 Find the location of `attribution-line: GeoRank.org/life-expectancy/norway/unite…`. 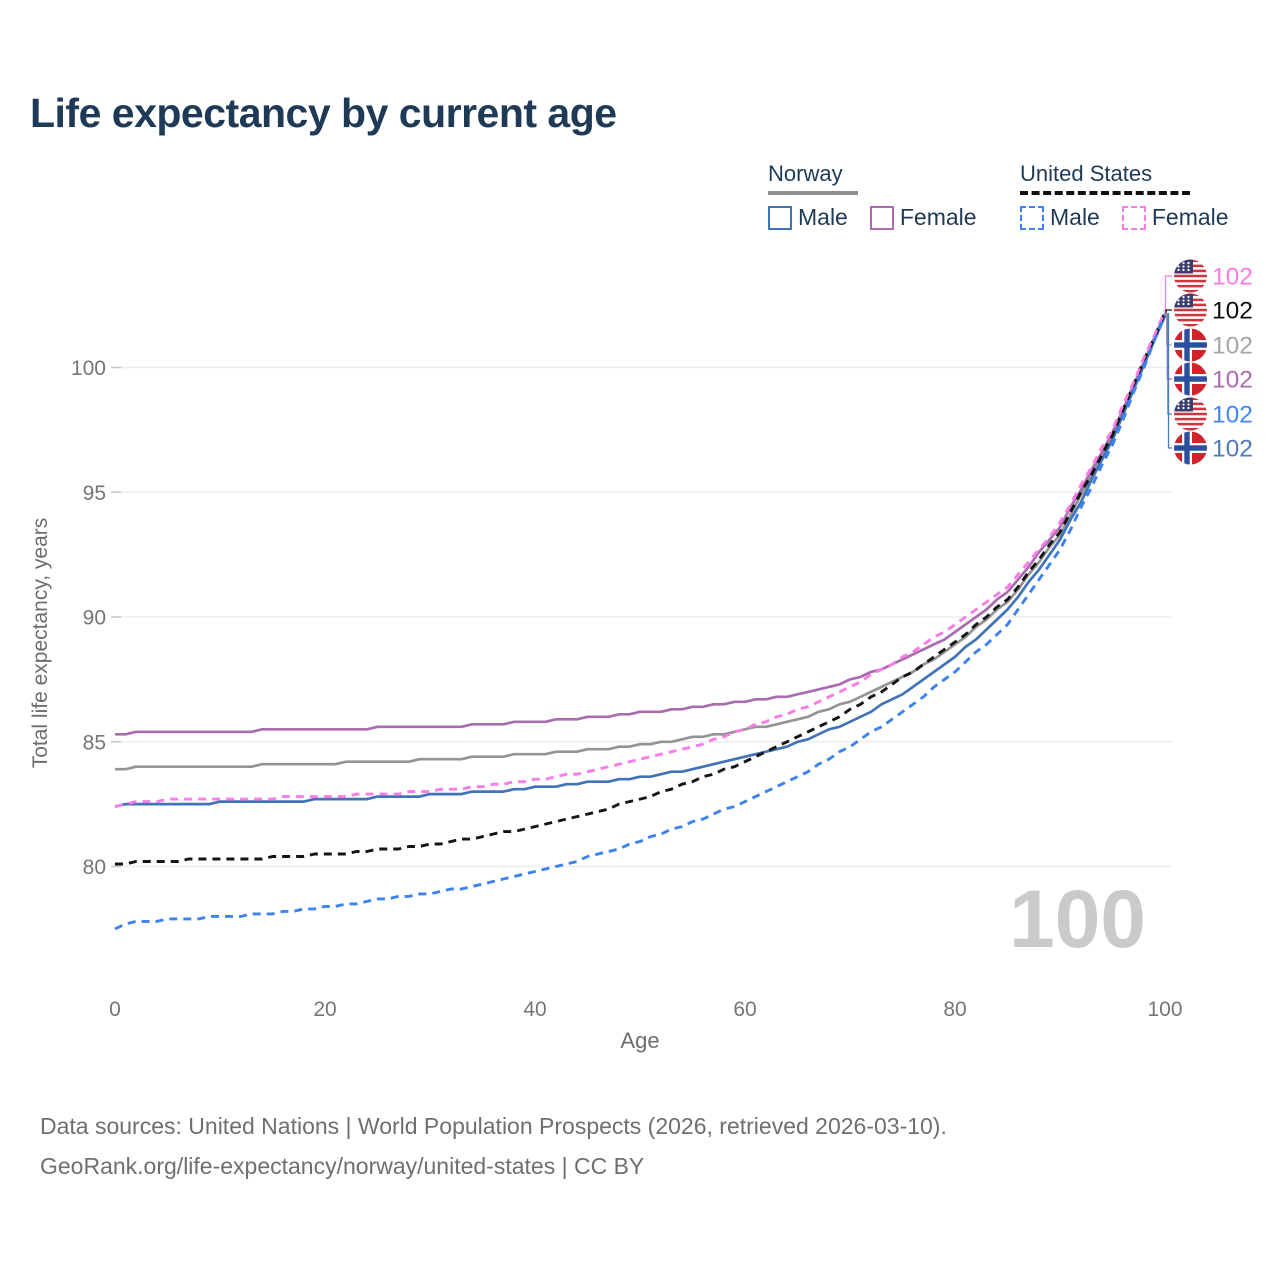

attribution-line: GeoRank.org/life-expectancy/norway/unite… is located at coordinates (342, 1166).